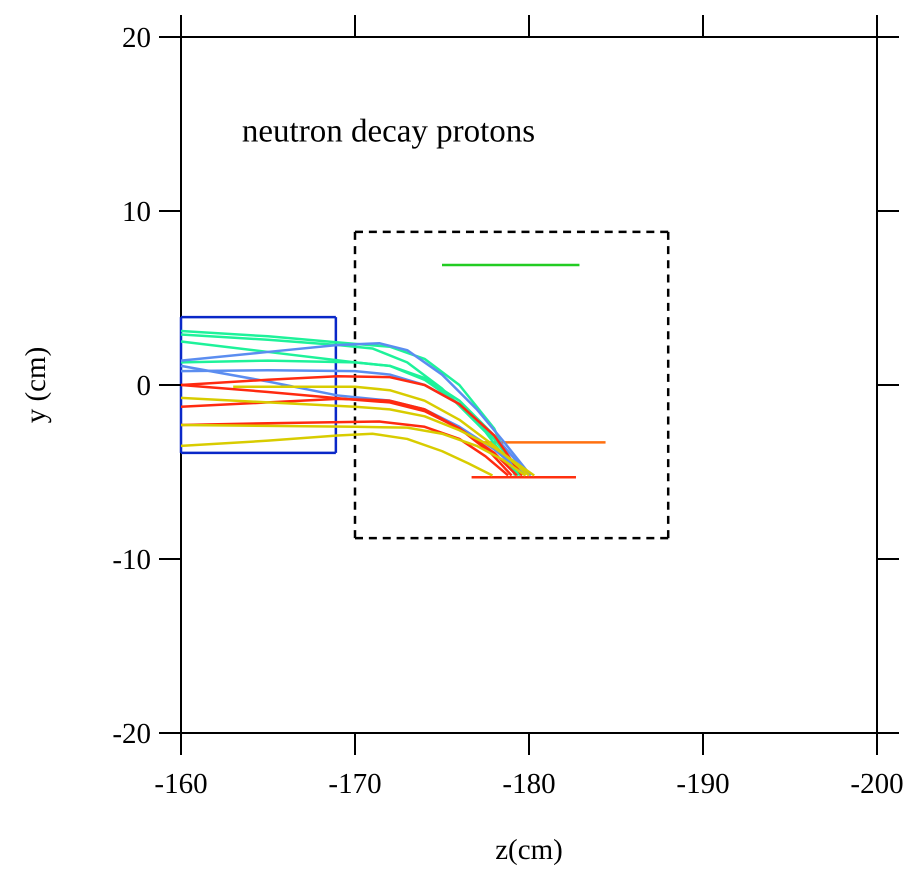  I want to click on y-tick-label: -20, so click(131, 734).